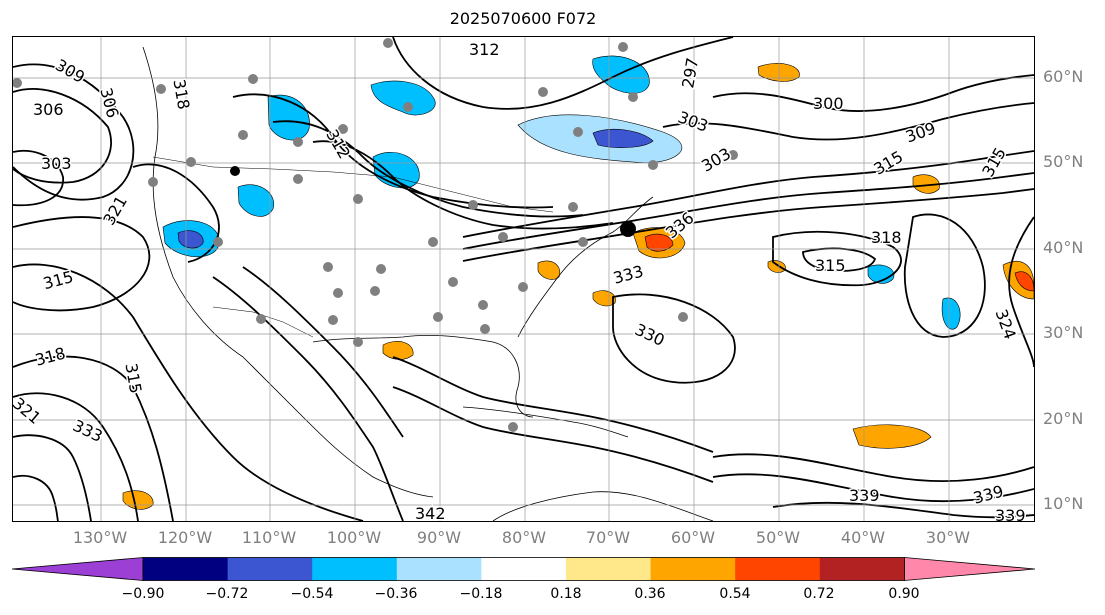 This screenshot has height=615, width=1105. What do you see at coordinates (566, 594) in the screenshot?
I see `colorbar-tick-label: 0.18` at bounding box center [566, 594].